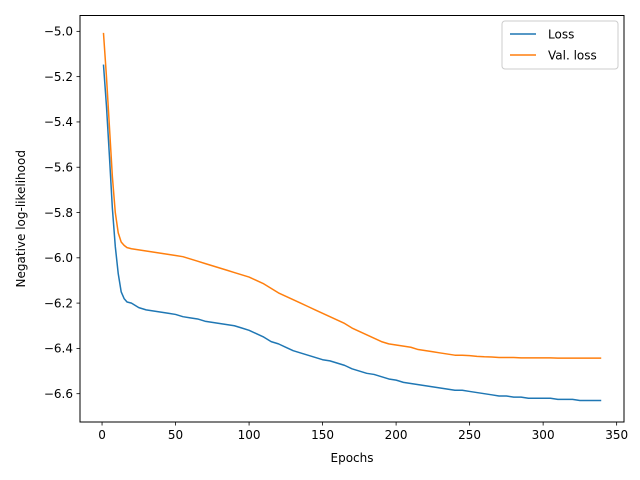  I want to click on y-tick-label: −6.0, so click(58, 258).